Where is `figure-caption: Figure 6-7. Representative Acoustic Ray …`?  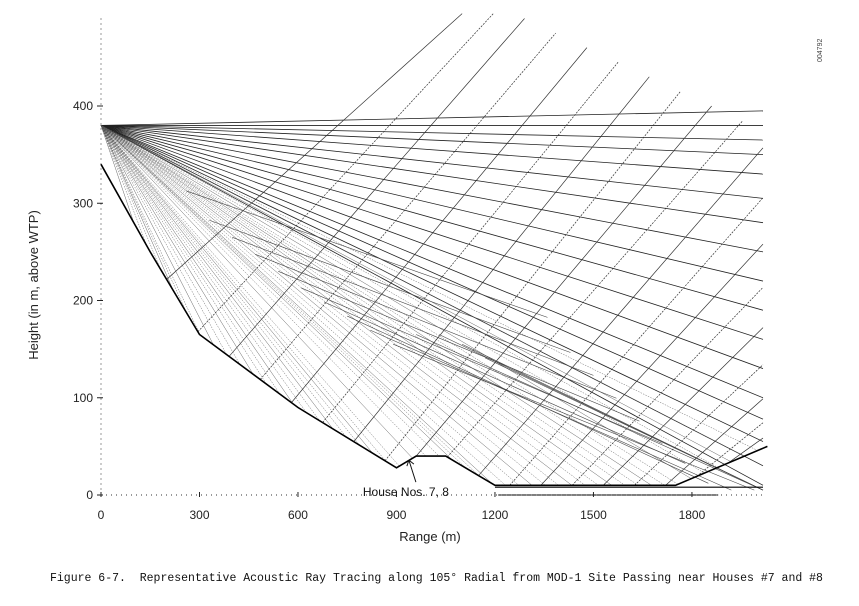
figure-caption: Figure 6-7. Representative Acoustic Ray … is located at coordinates (450, 579).